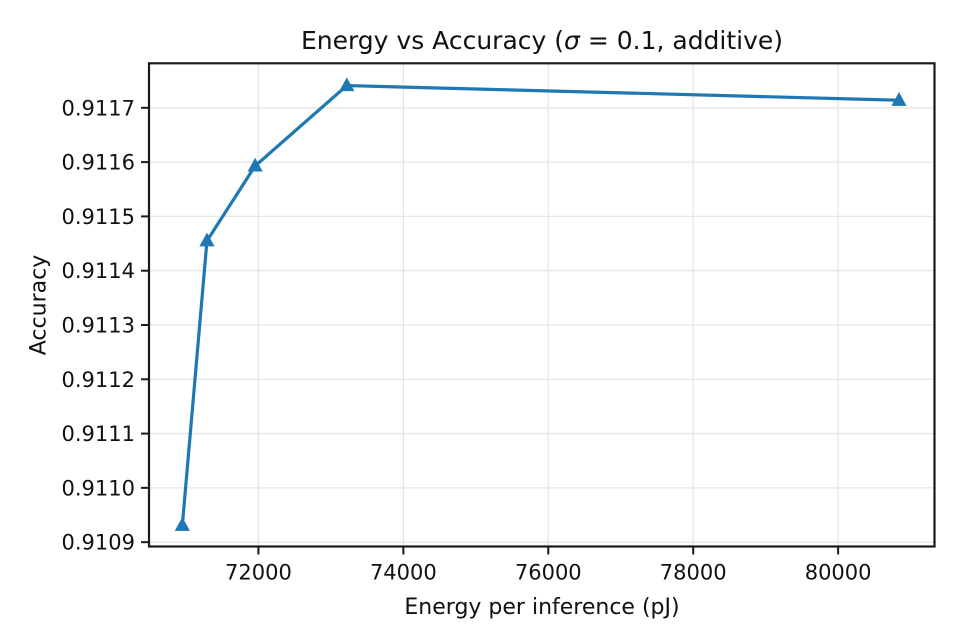  What do you see at coordinates (432, 40) in the screenshot?
I see `chart-title-prefix: Energy vs Accuracy (` at bounding box center [432, 40].